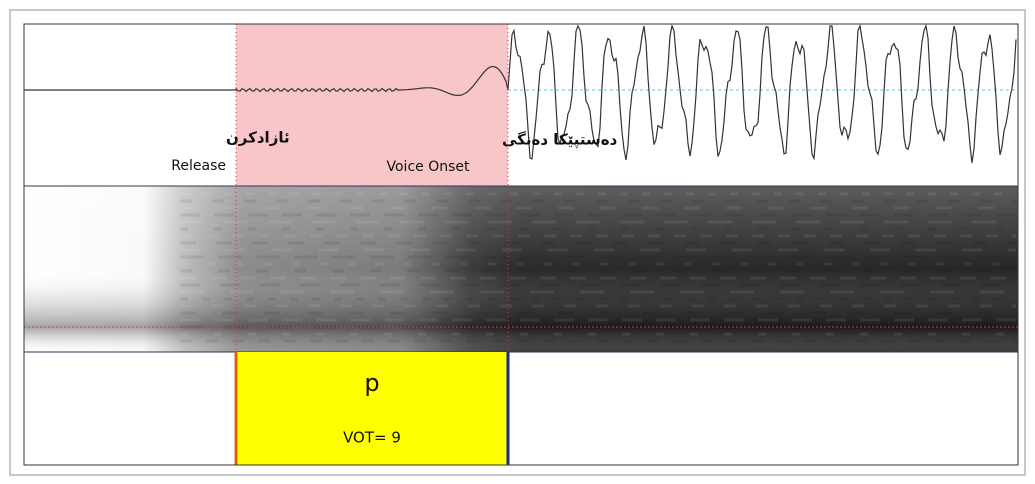 This screenshot has height=484, width=1035. What do you see at coordinates (258, 138) in the screenshot?
I see `release-label-ku: ئازادکرن` at bounding box center [258, 138].